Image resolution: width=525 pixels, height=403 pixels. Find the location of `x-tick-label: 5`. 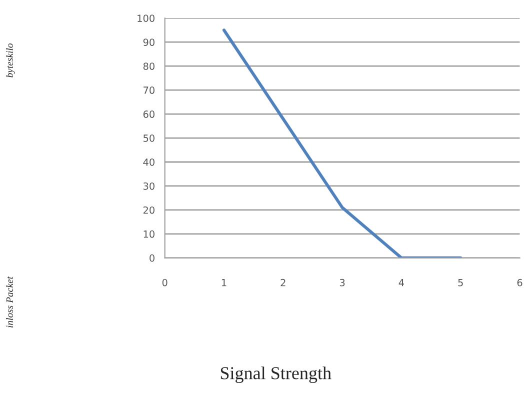

x-tick-label: 5 is located at coordinates (460, 282).